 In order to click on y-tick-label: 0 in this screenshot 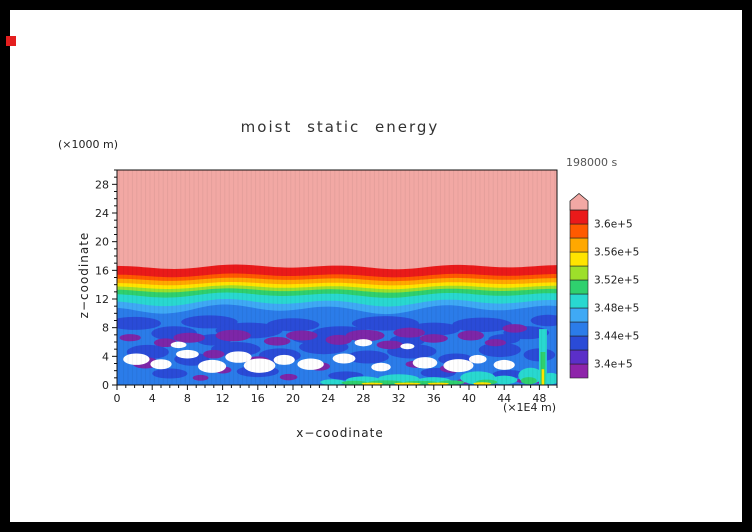, I will do `click(105, 385)`.